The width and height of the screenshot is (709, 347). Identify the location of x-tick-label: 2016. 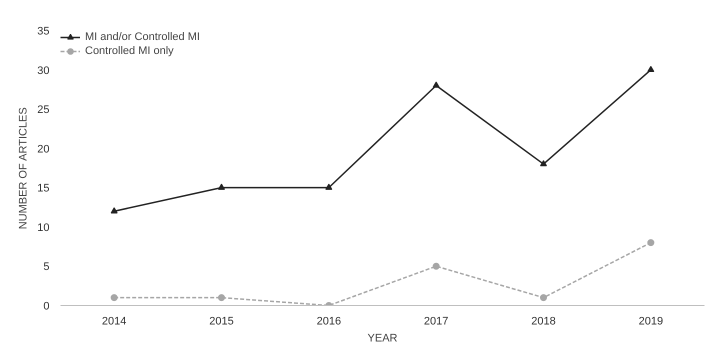
(329, 322).